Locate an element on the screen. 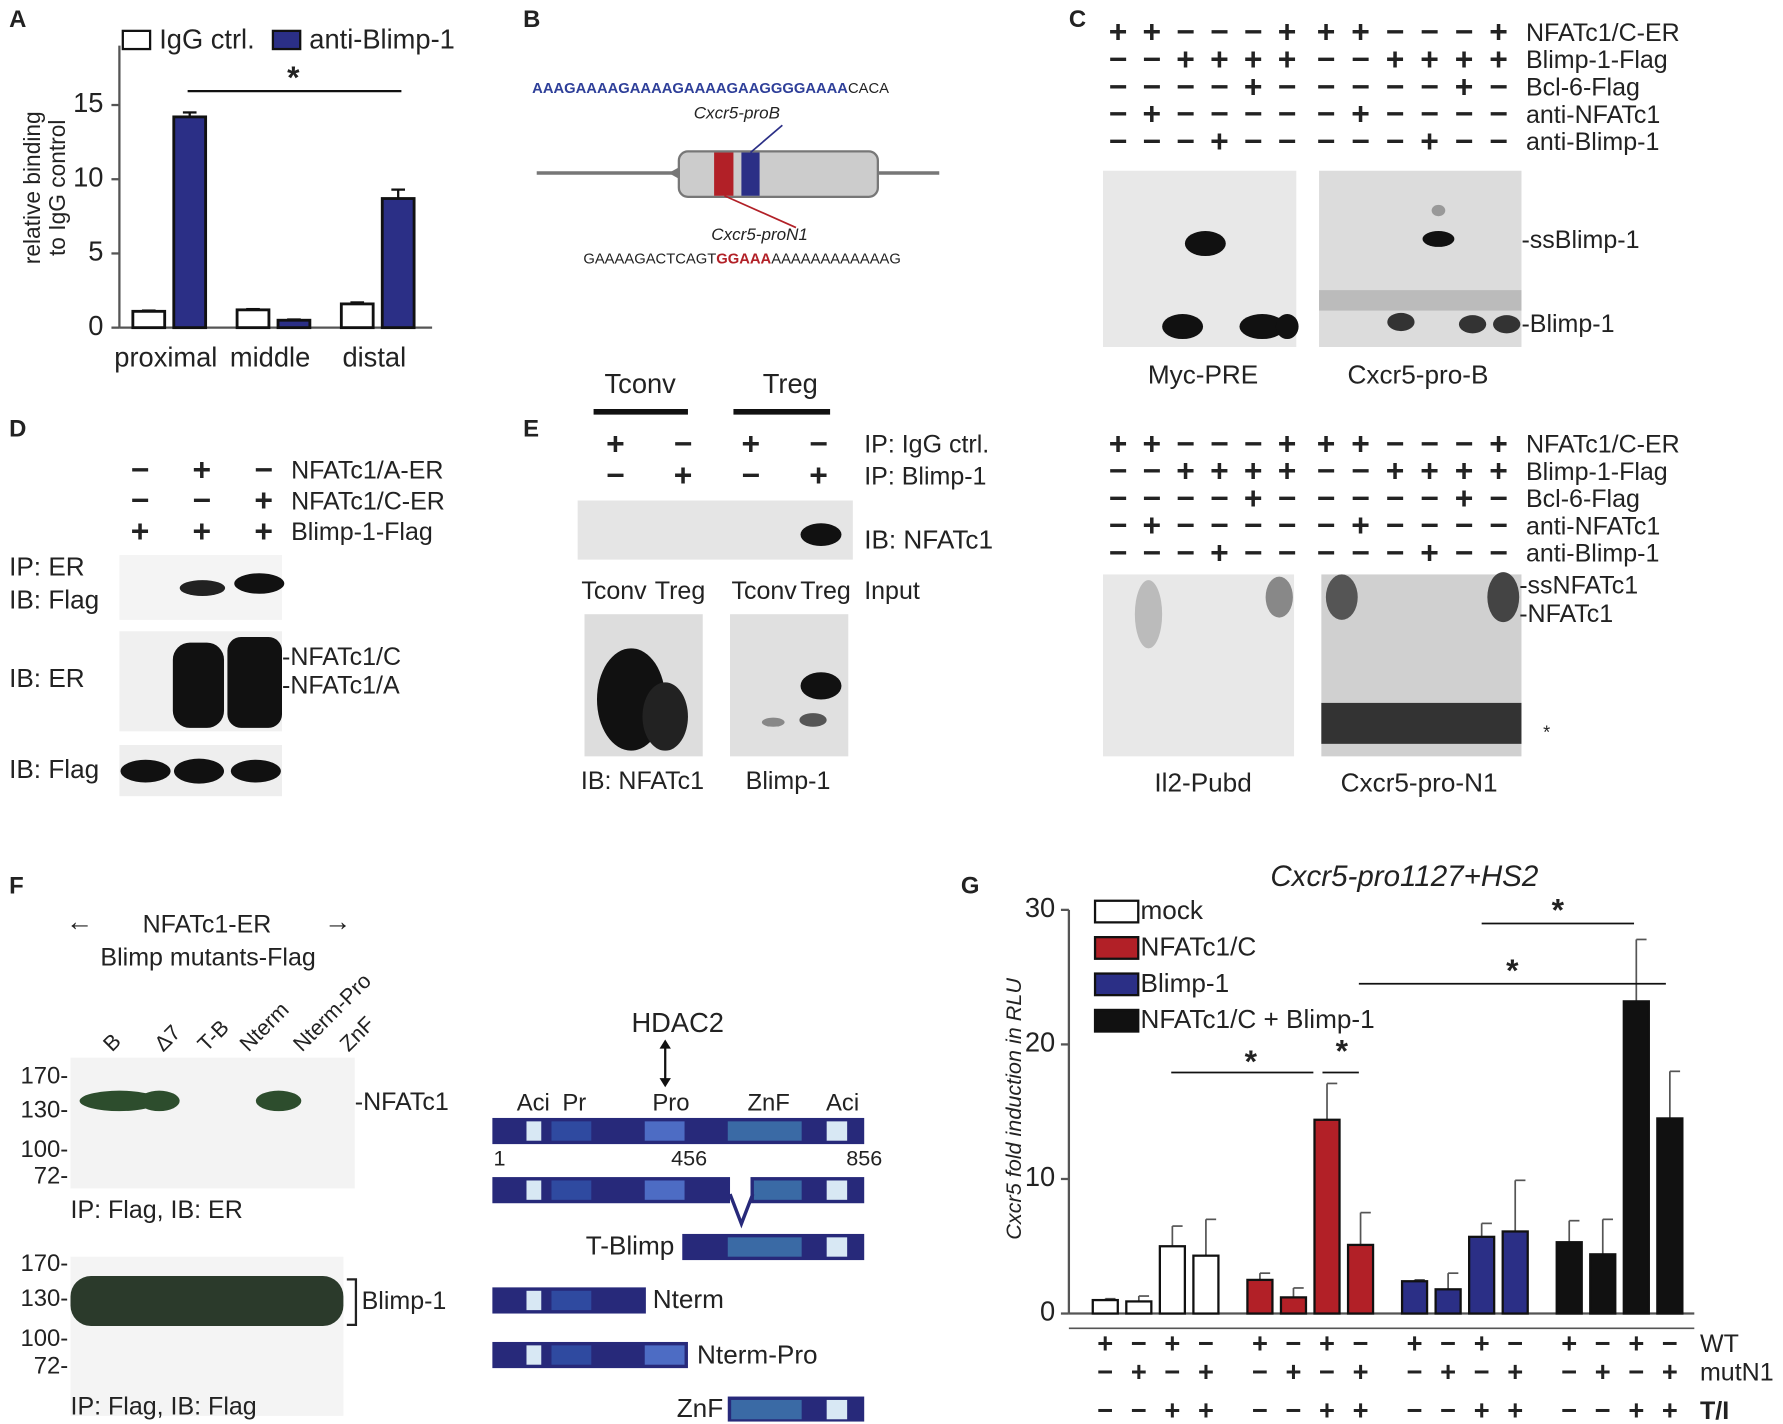  x-tick-label: middle is located at coordinates (270, 357).